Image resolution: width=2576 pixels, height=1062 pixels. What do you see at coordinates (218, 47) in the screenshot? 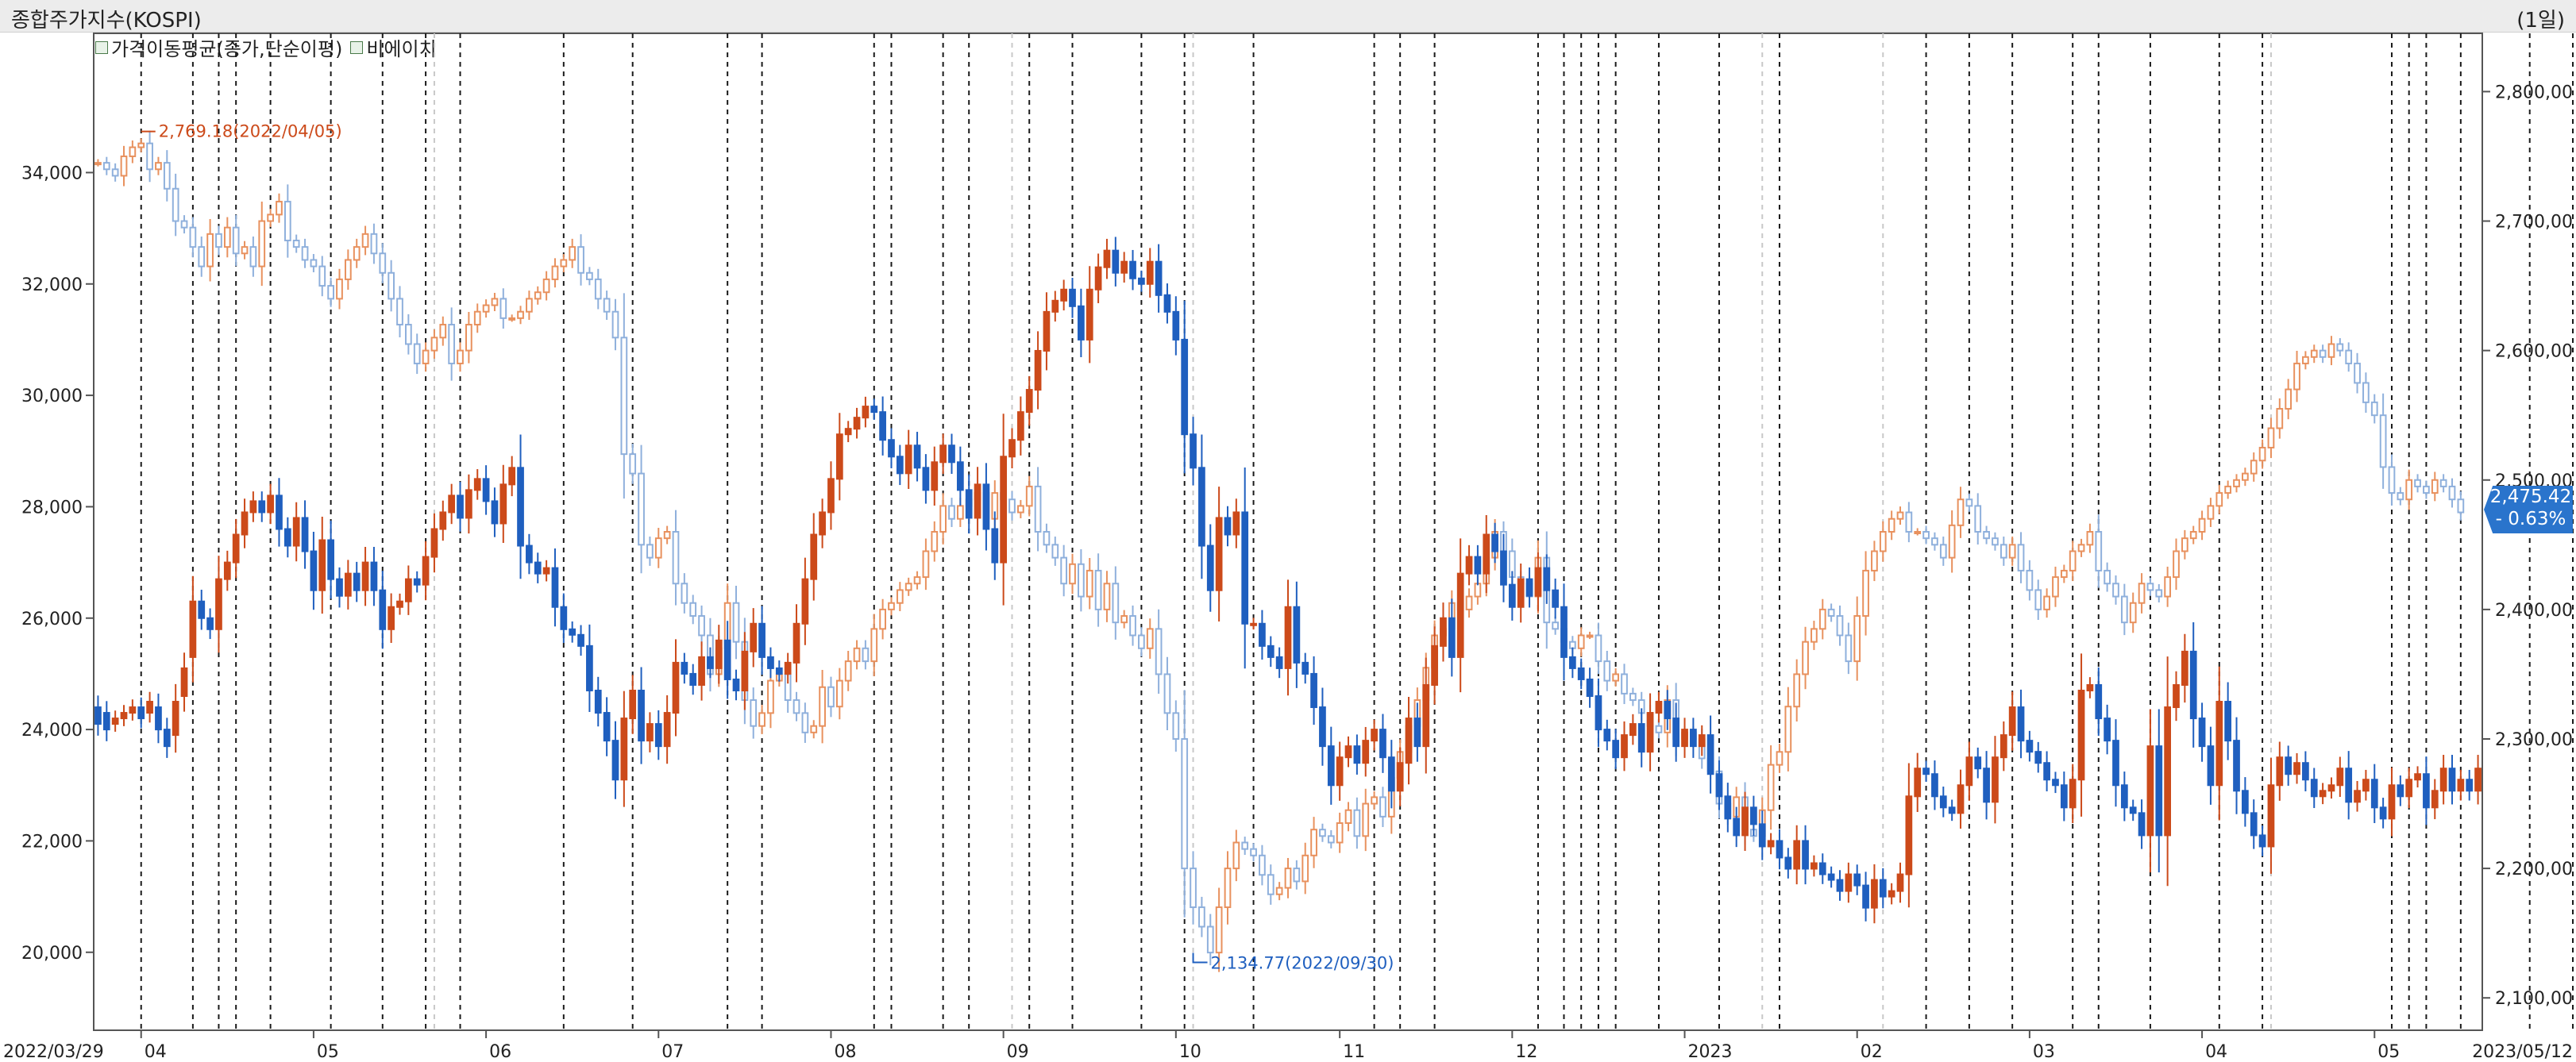
I see `legend-item-moving-average: 가격이동평균(종가,단순이평)` at bounding box center [218, 47].